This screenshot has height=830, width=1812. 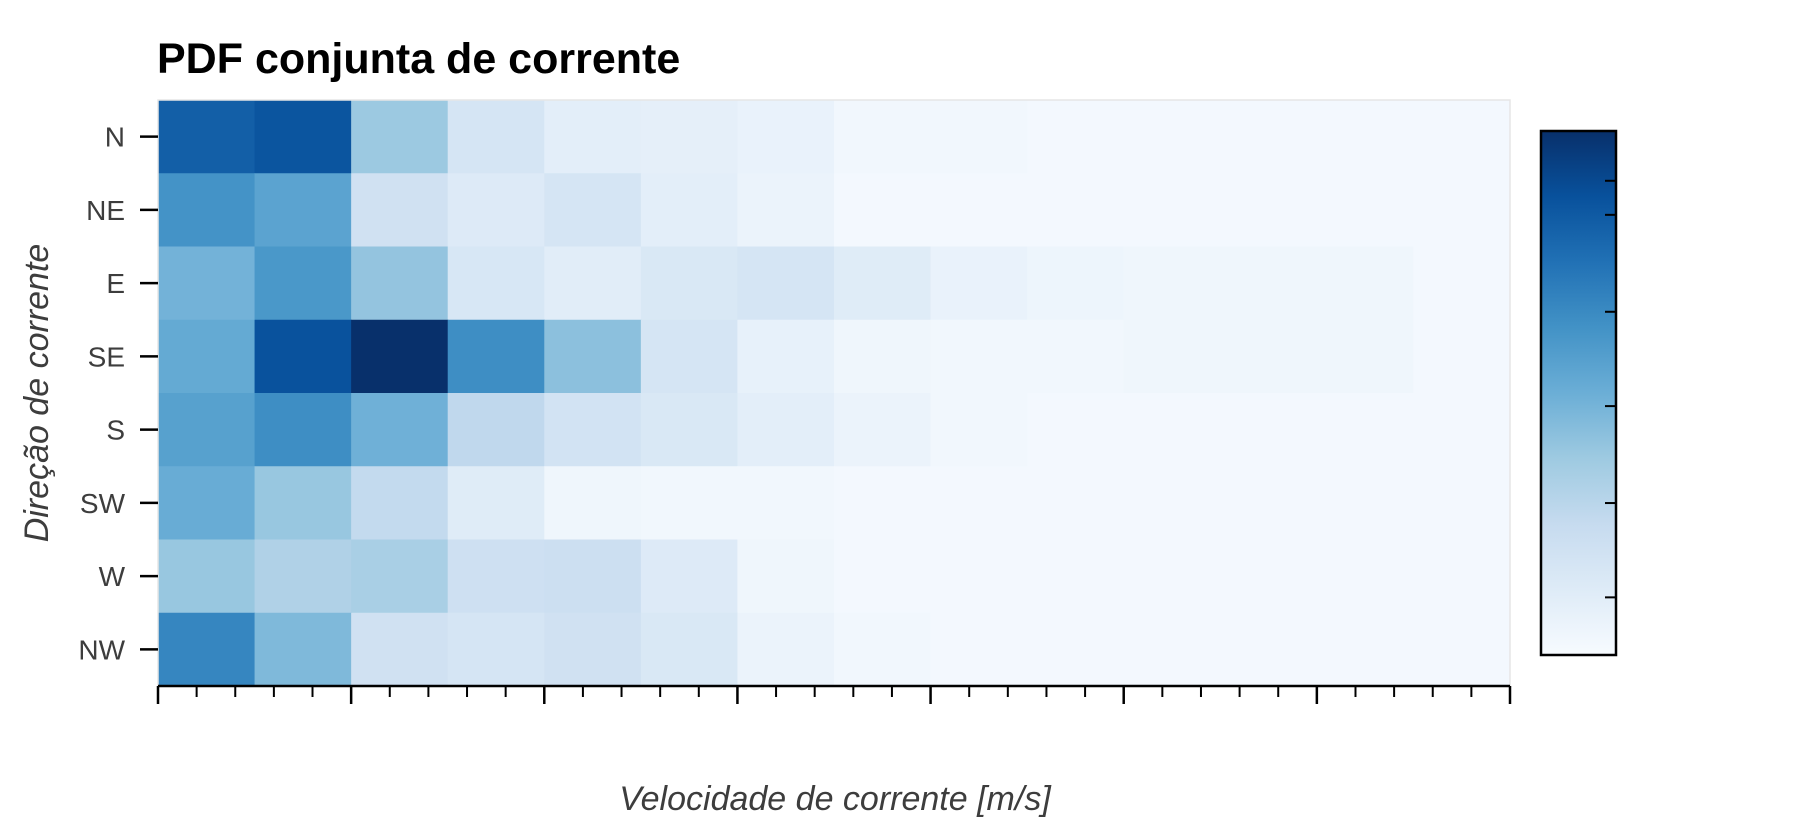 What do you see at coordinates (1610, 389) in the screenshot?
I see `colorbar-ticks` at bounding box center [1610, 389].